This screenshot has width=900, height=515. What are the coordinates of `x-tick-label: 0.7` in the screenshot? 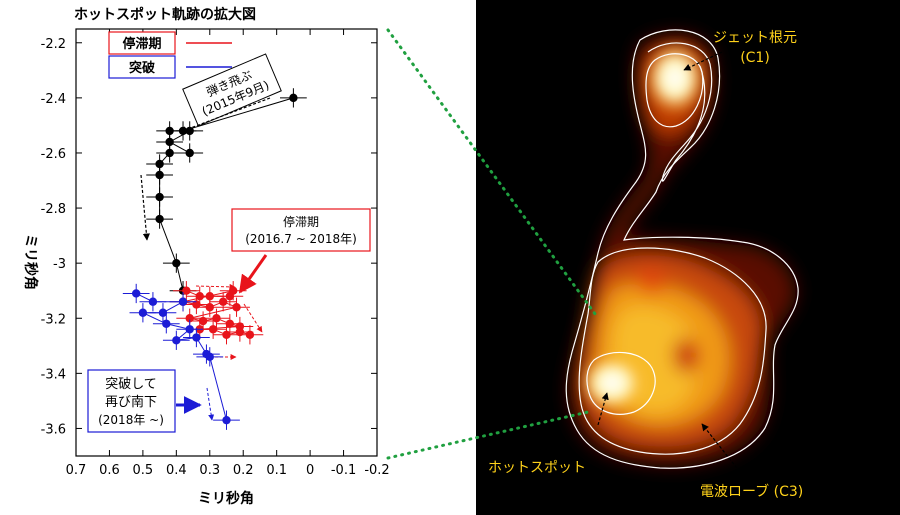 It's located at (76, 470).